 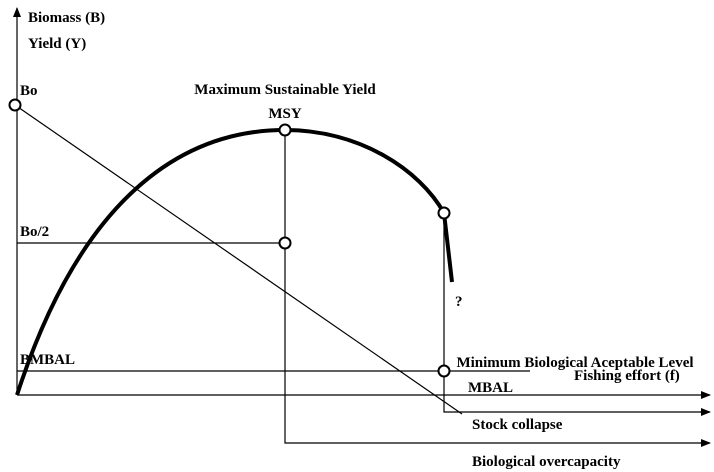 I want to click on bo-half-point, so click(x=285, y=243).